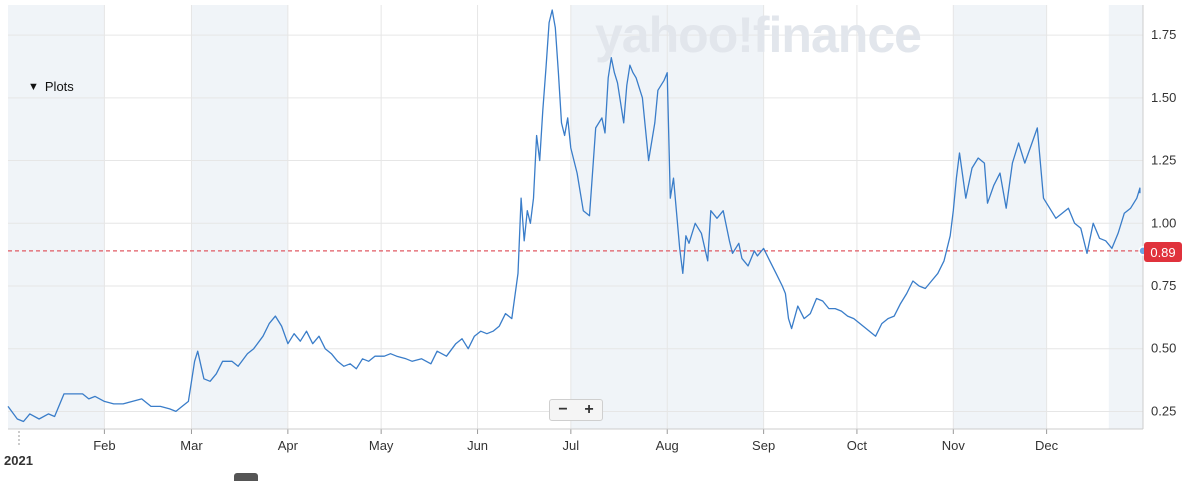  What do you see at coordinates (33, 86) in the screenshot?
I see `triangle-down-icon: ▼` at bounding box center [33, 86].